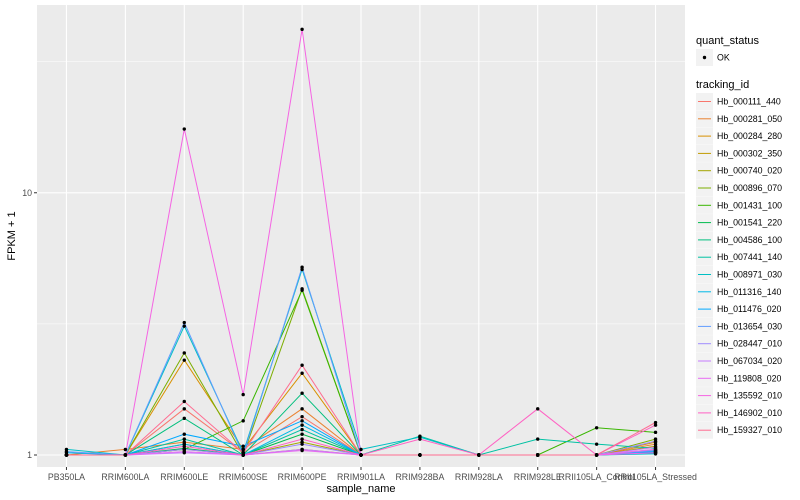 The height and width of the screenshot is (500, 800). What do you see at coordinates (360, 489) in the screenshot?
I see `x-axis-title: sample_name` at bounding box center [360, 489].